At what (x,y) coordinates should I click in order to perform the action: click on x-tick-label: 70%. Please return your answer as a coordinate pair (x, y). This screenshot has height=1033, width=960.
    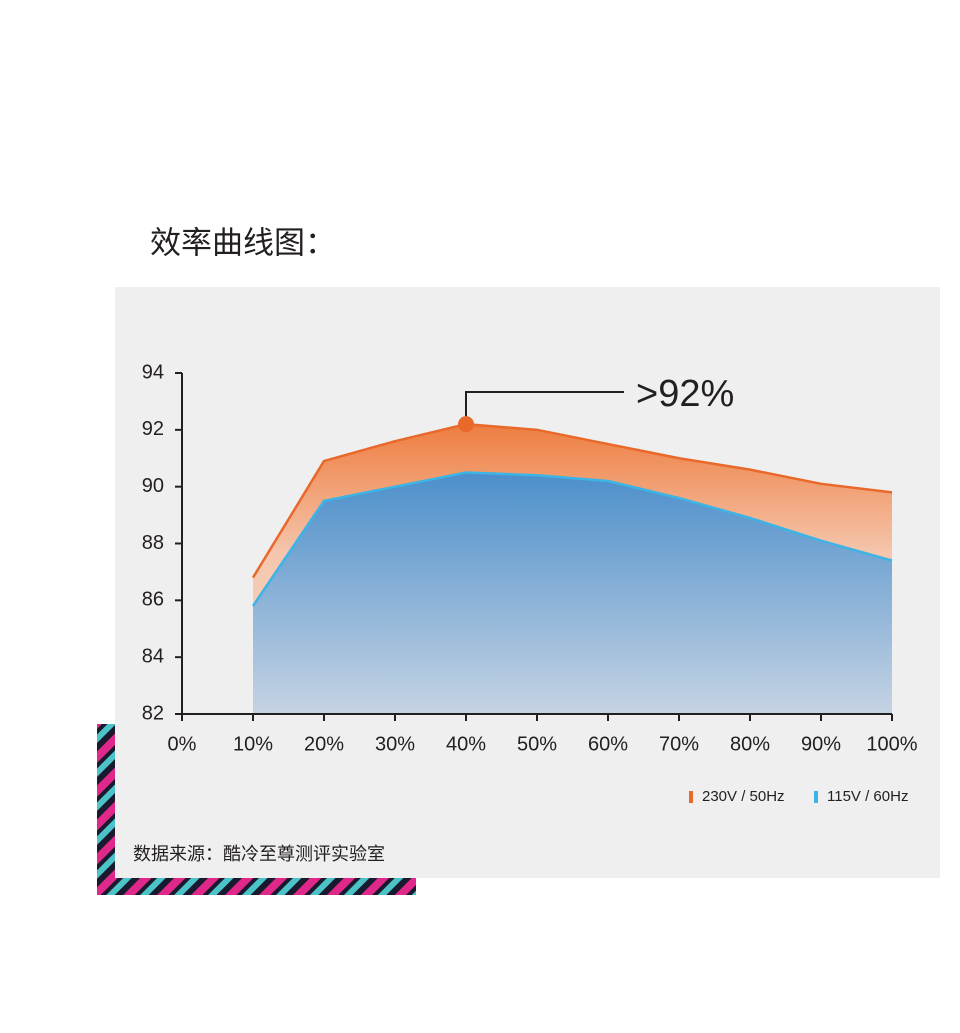
    Looking at the image, I should click on (679, 744).